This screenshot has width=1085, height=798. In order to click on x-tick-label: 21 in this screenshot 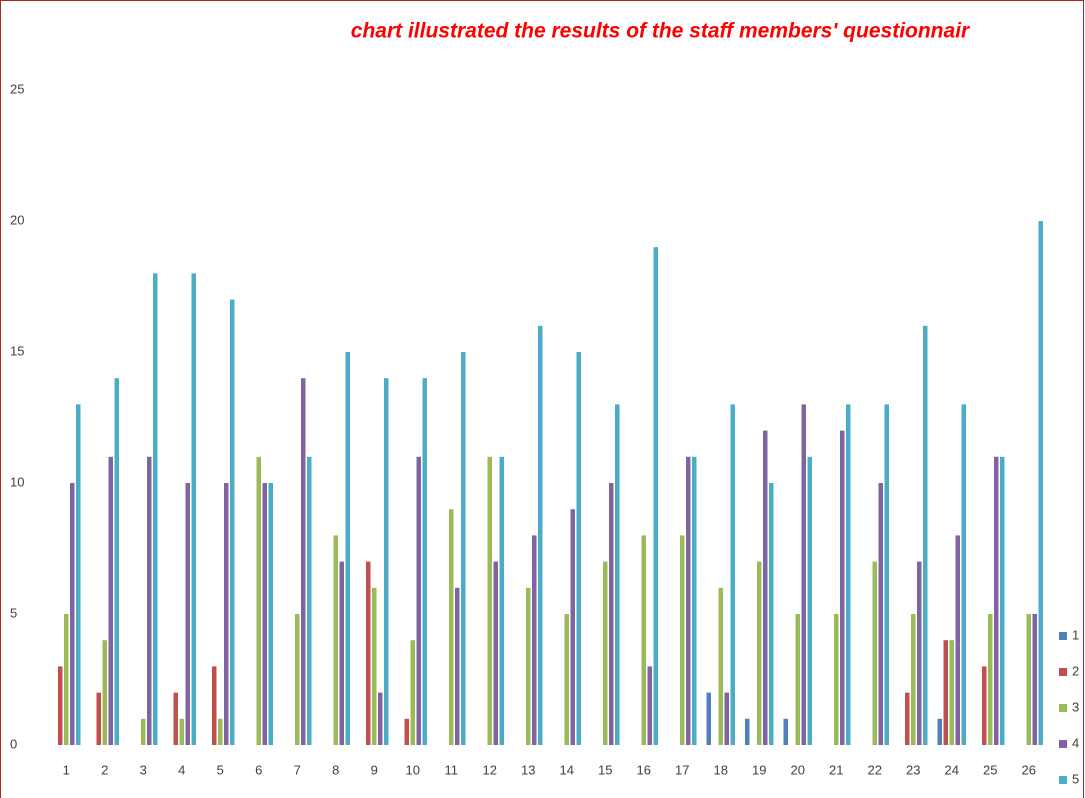, I will do `click(836, 769)`.